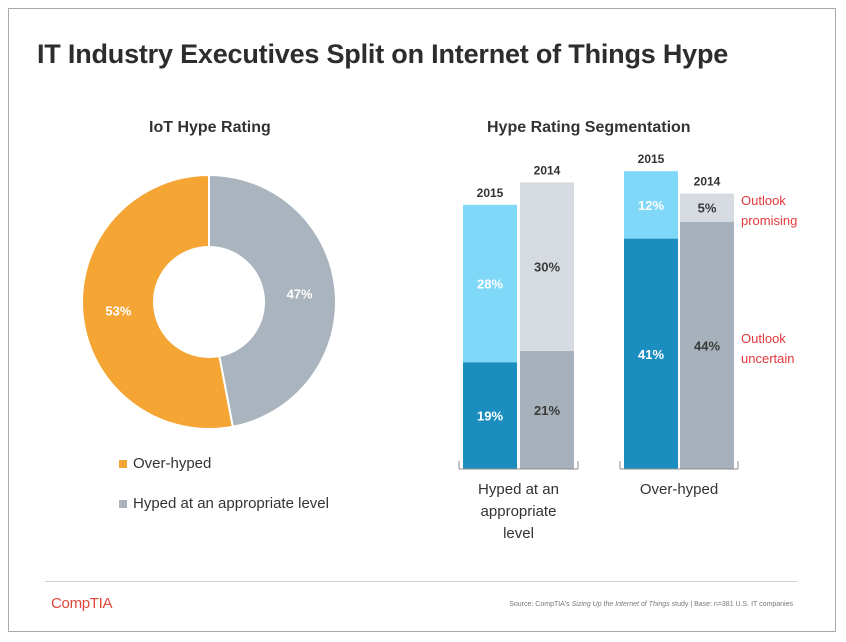 Image resolution: width=846 pixels, height=642 pixels. Describe the element at coordinates (210, 127) in the screenshot. I see `donut-chart-title: IoT Hype Rating` at that location.